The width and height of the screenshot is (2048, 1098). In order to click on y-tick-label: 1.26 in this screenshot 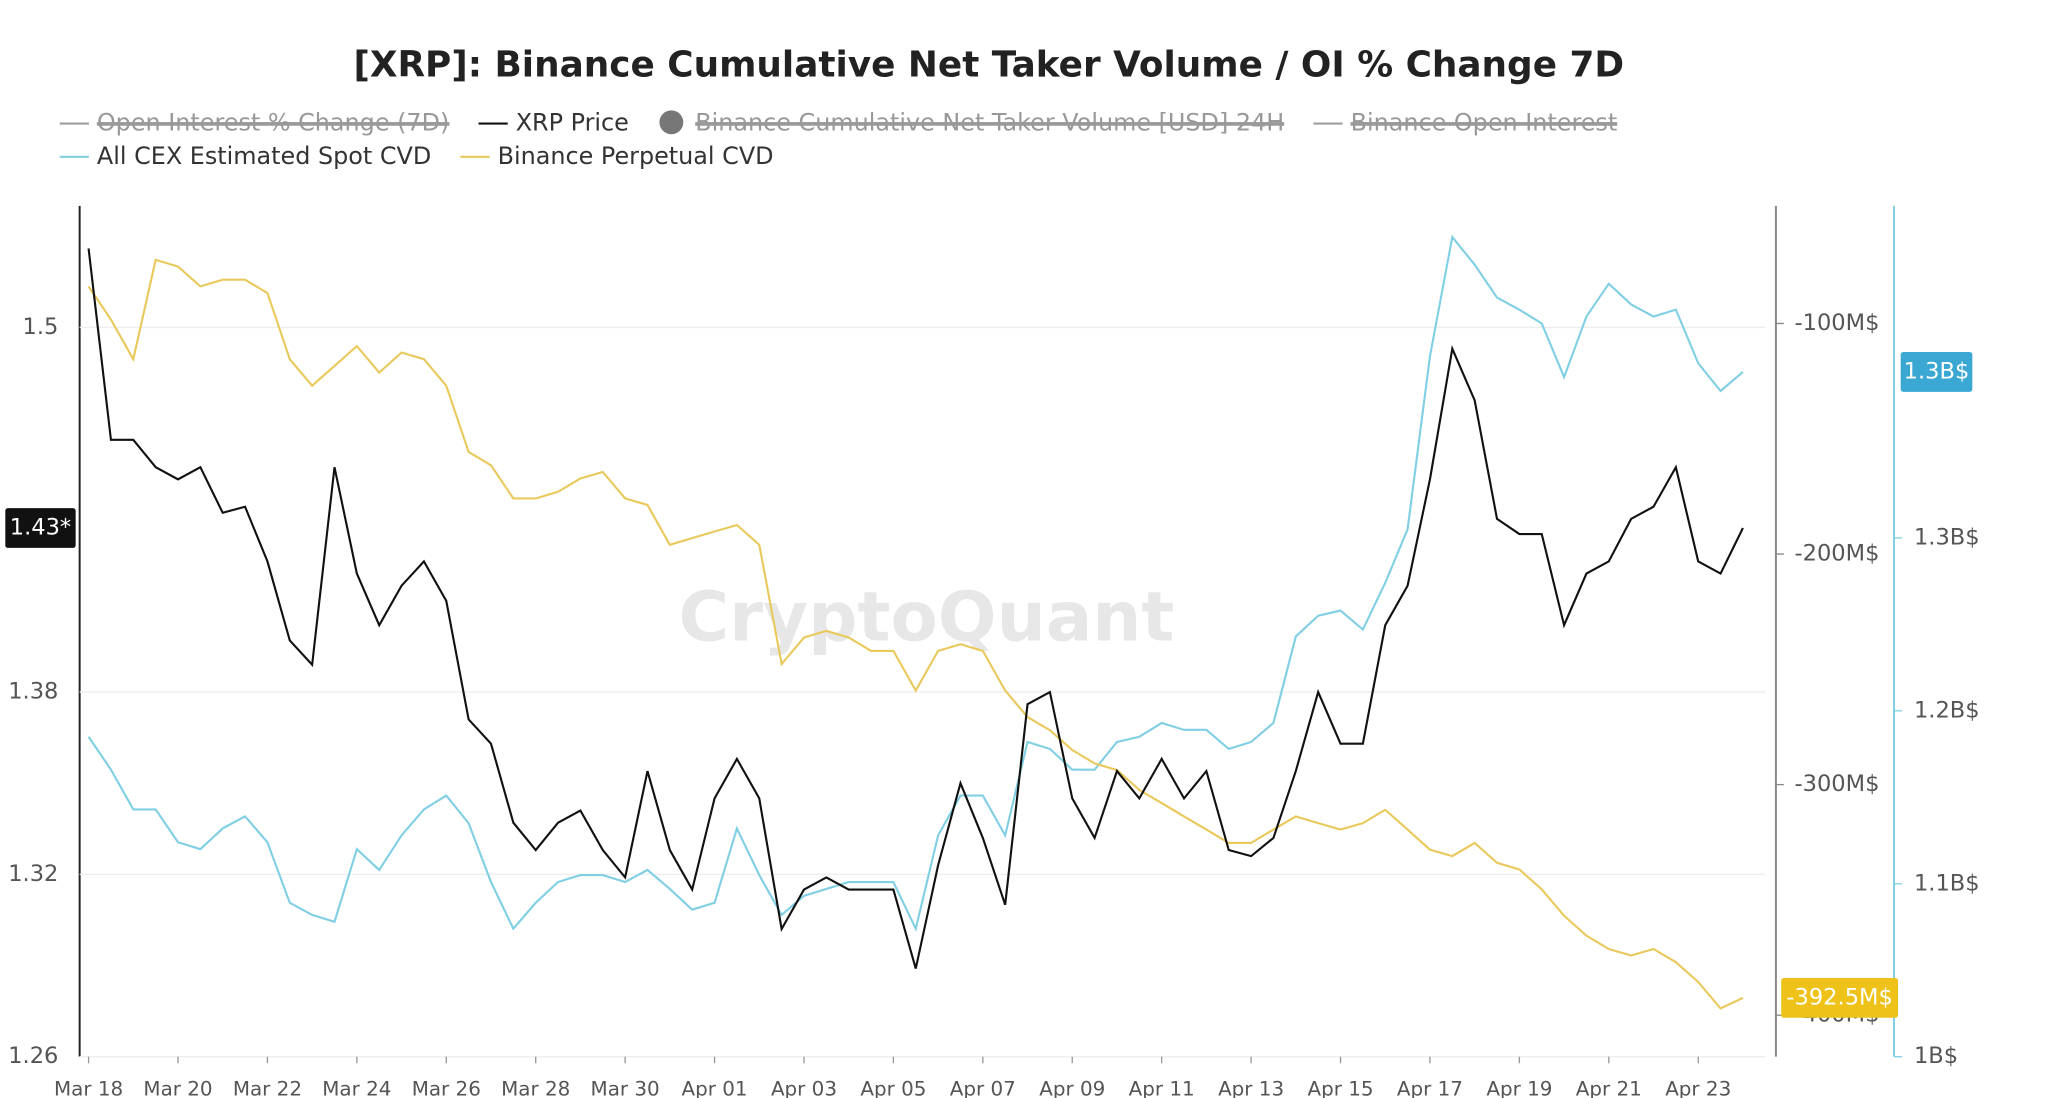, I will do `click(33, 1056)`.